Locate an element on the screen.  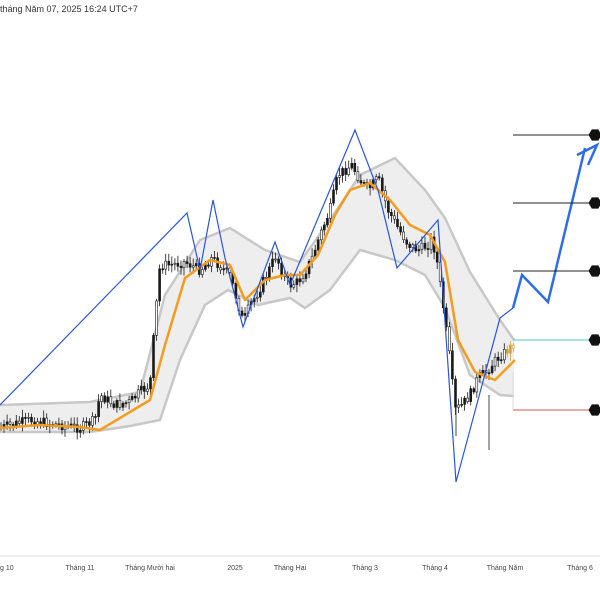
x-tick-label-1: Tháng 11 is located at coordinates (79, 568).